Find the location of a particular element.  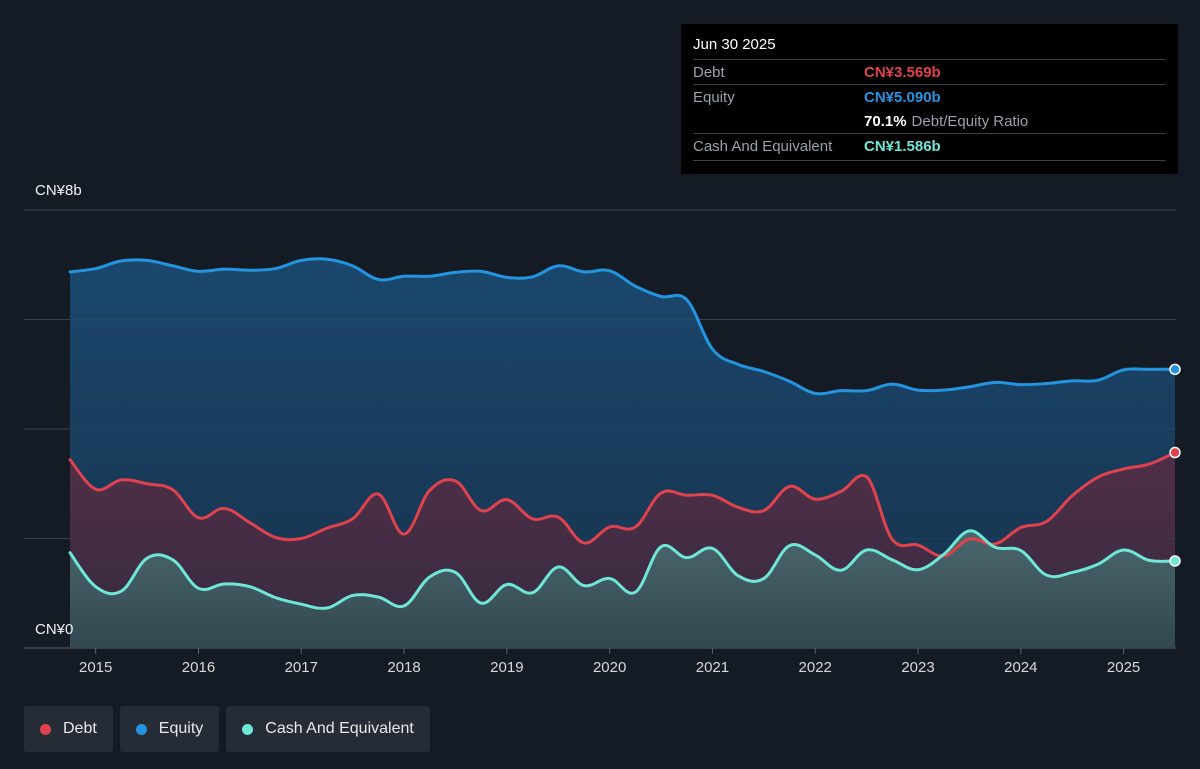

x-tick-label: 2017 is located at coordinates (301, 667).